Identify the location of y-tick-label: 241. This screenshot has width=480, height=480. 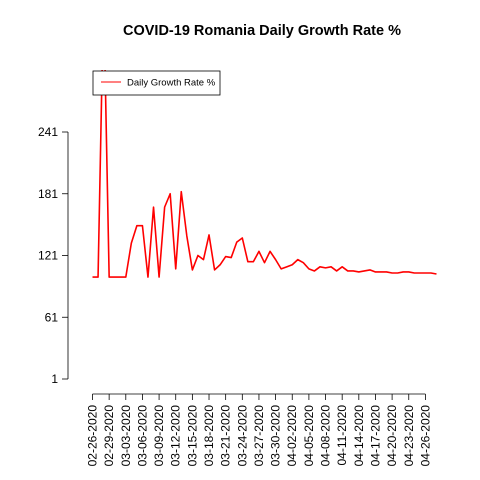
(48, 132).